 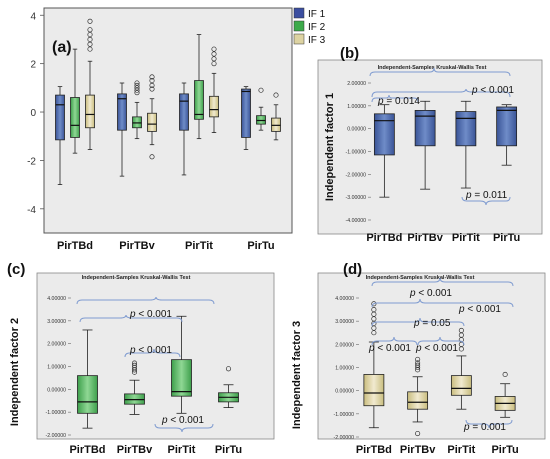 What do you see at coordinates (356, 198) in the screenshot?
I see `panel-b-ytick-label: -3.00000` at bounding box center [356, 198].